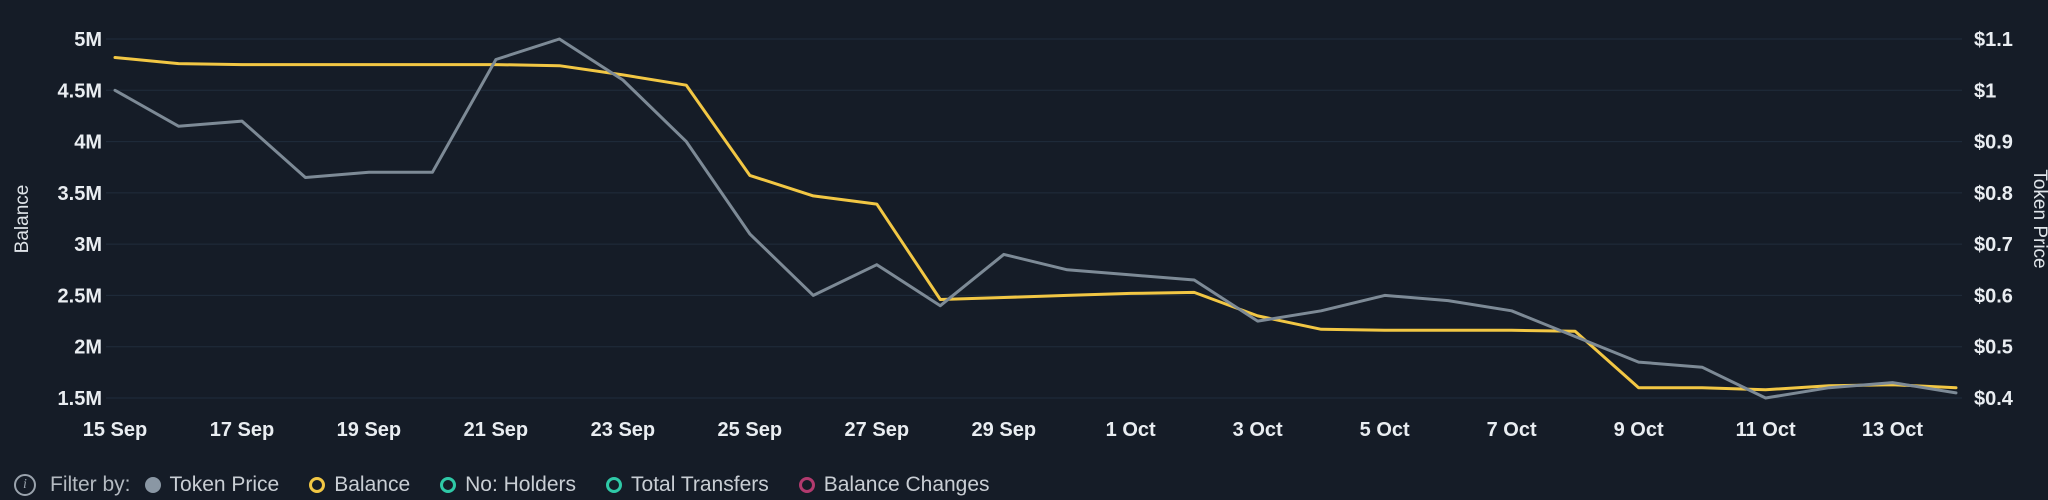 The width and height of the screenshot is (2048, 500). Describe the element at coordinates (1985, 91) in the screenshot. I see `y-axis-right-tick-label: $1` at that location.